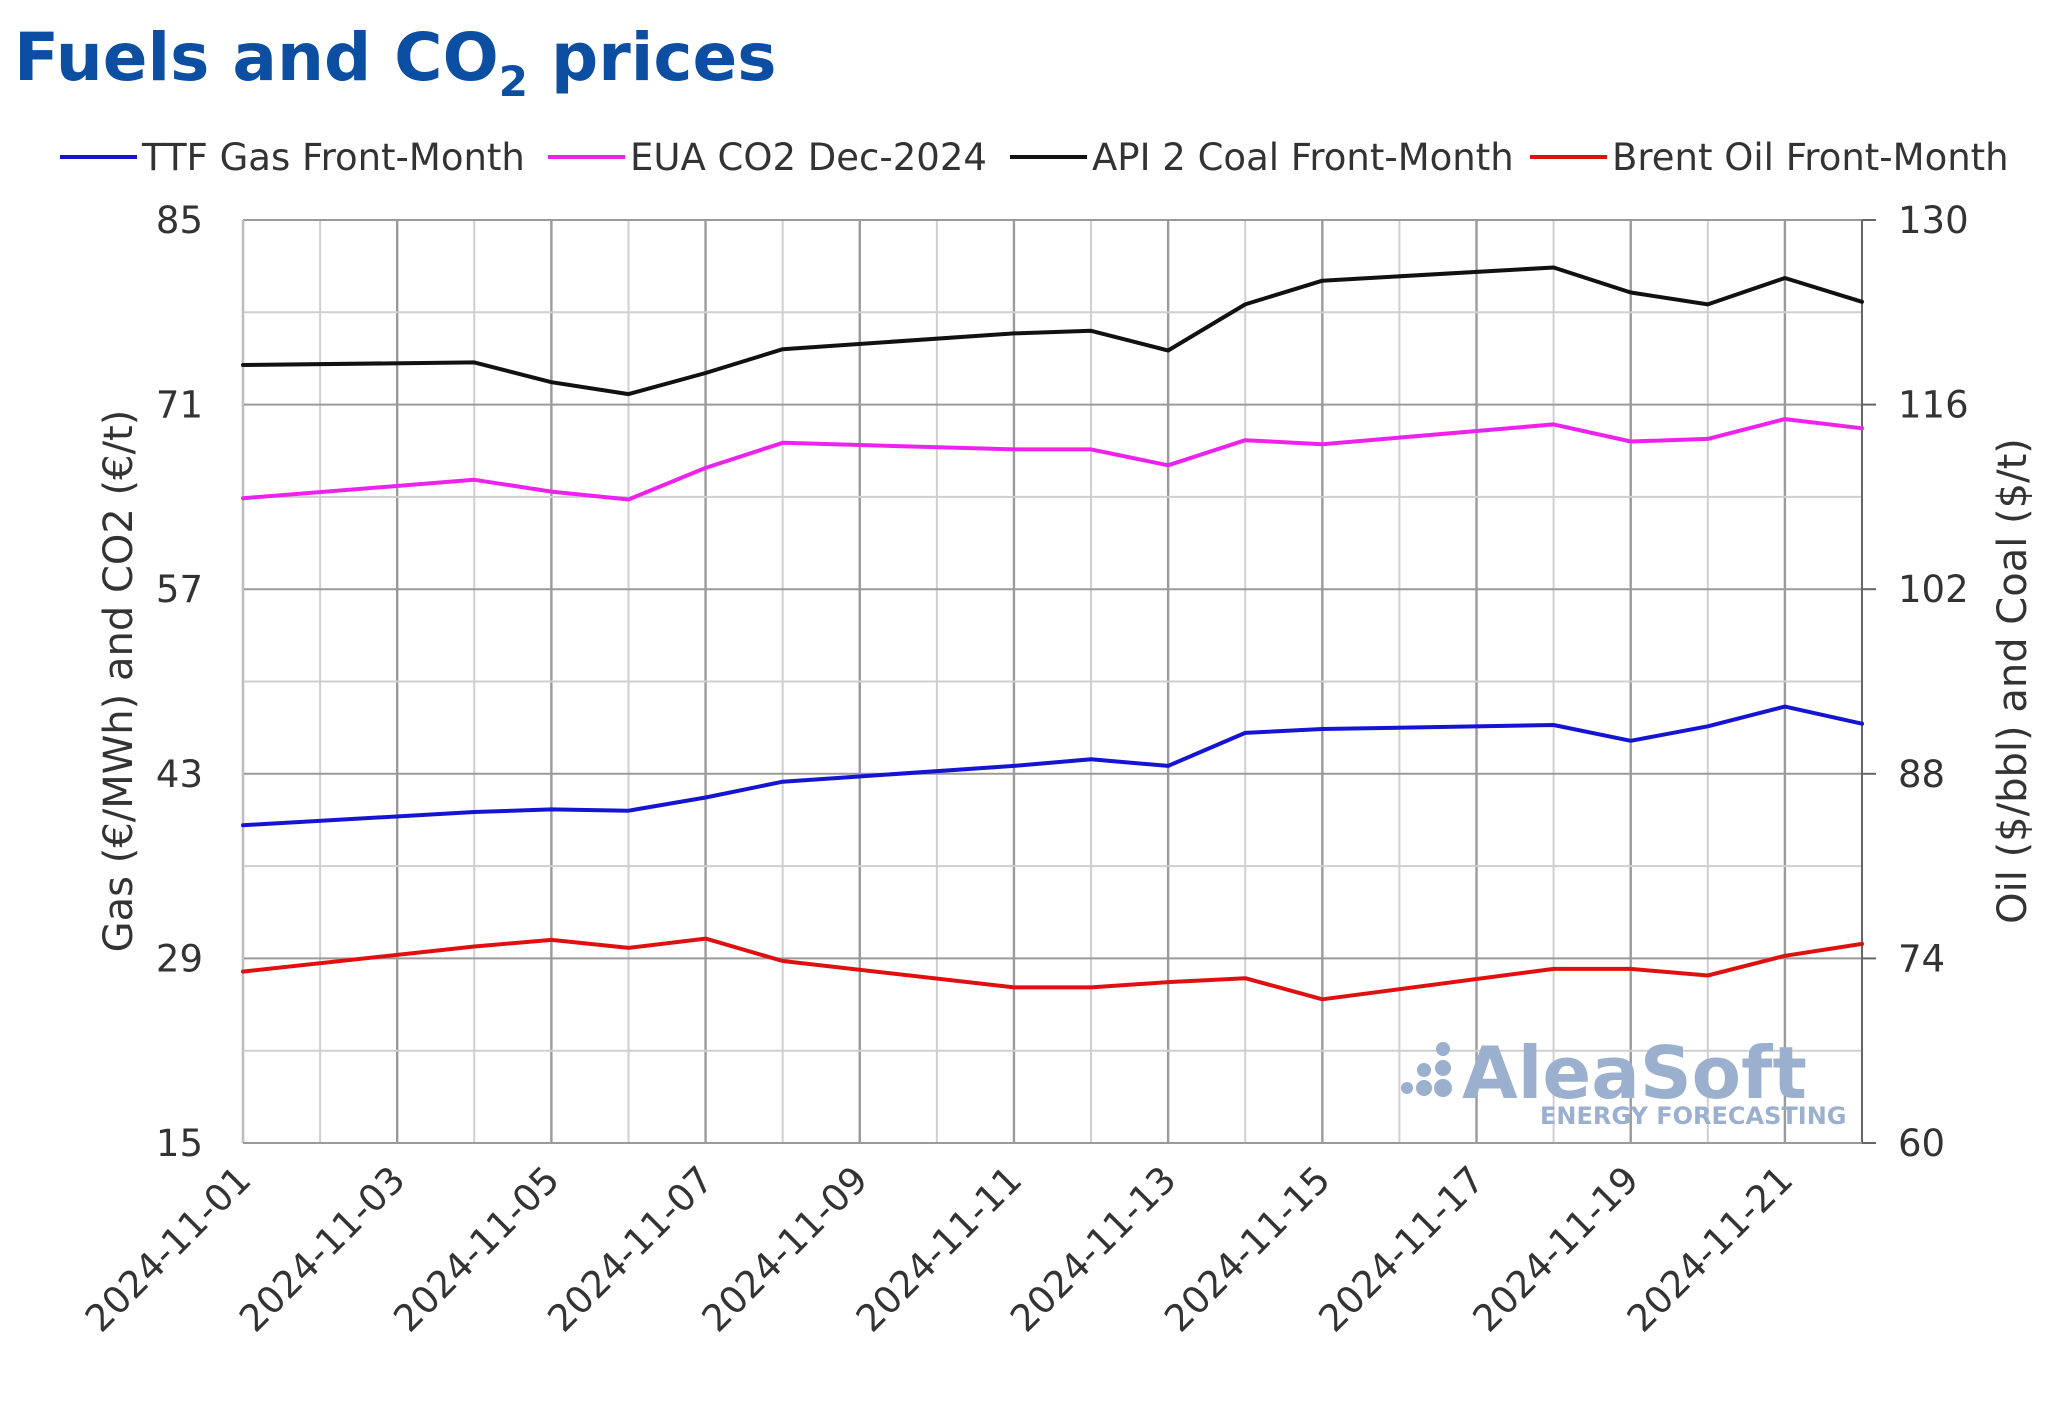 This screenshot has height=1426, width=2048. I want to click on x-tick-label: 2024-11-21, so click(1710, 1249).